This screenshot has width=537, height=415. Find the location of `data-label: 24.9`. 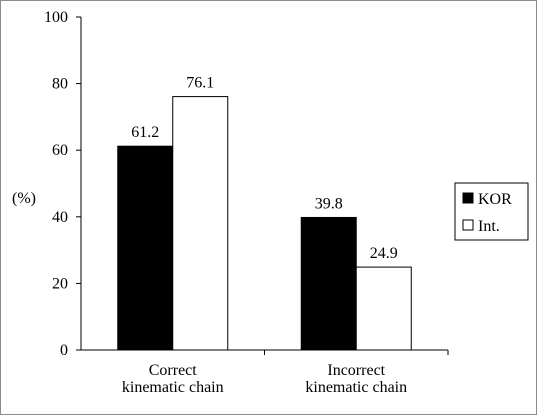

data-label: 24.9 is located at coordinates (384, 253).